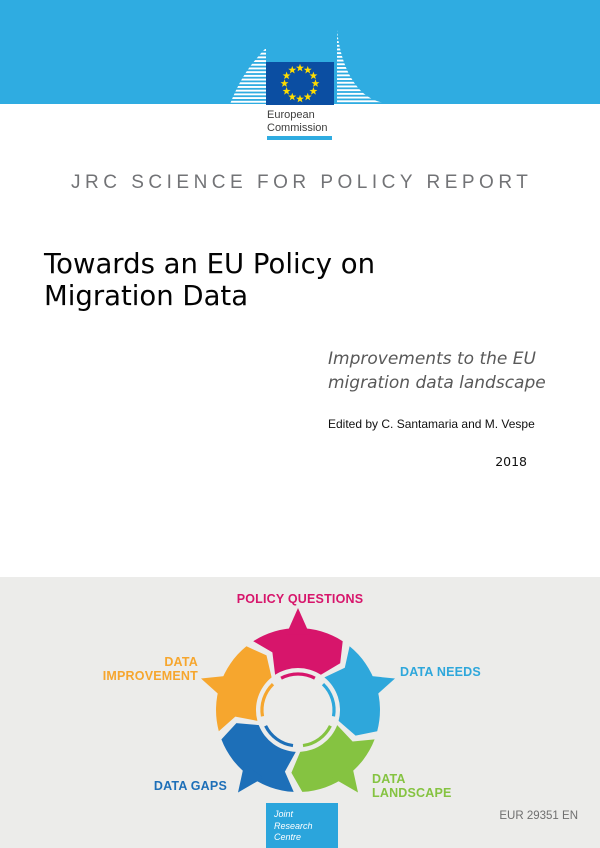 Image resolution: width=600 pixels, height=848 pixels. What do you see at coordinates (299, 138) in the screenshot?
I see `ec-wordmark-underline` at bounding box center [299, 138].